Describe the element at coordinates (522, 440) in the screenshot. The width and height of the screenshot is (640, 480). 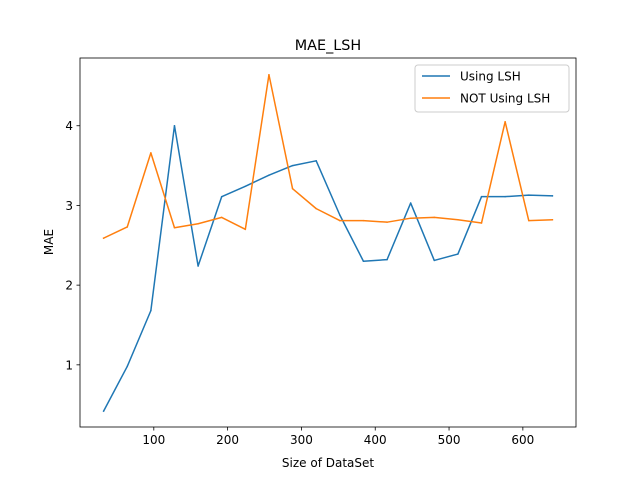
I see `x-tick-label: 600` at that location.